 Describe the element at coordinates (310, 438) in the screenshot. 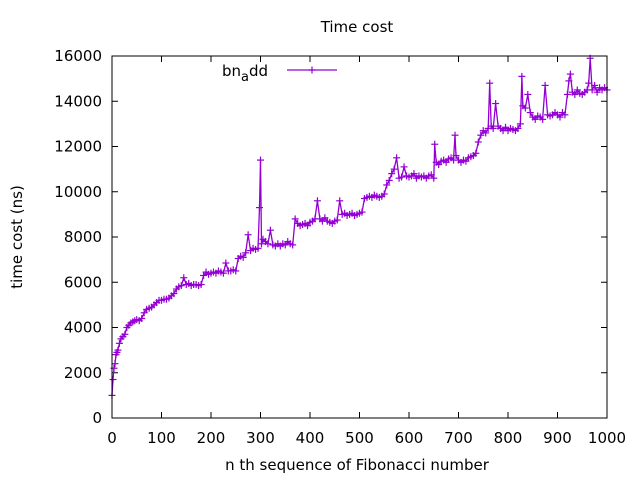

I see `x-tick-label: 400` at that location.